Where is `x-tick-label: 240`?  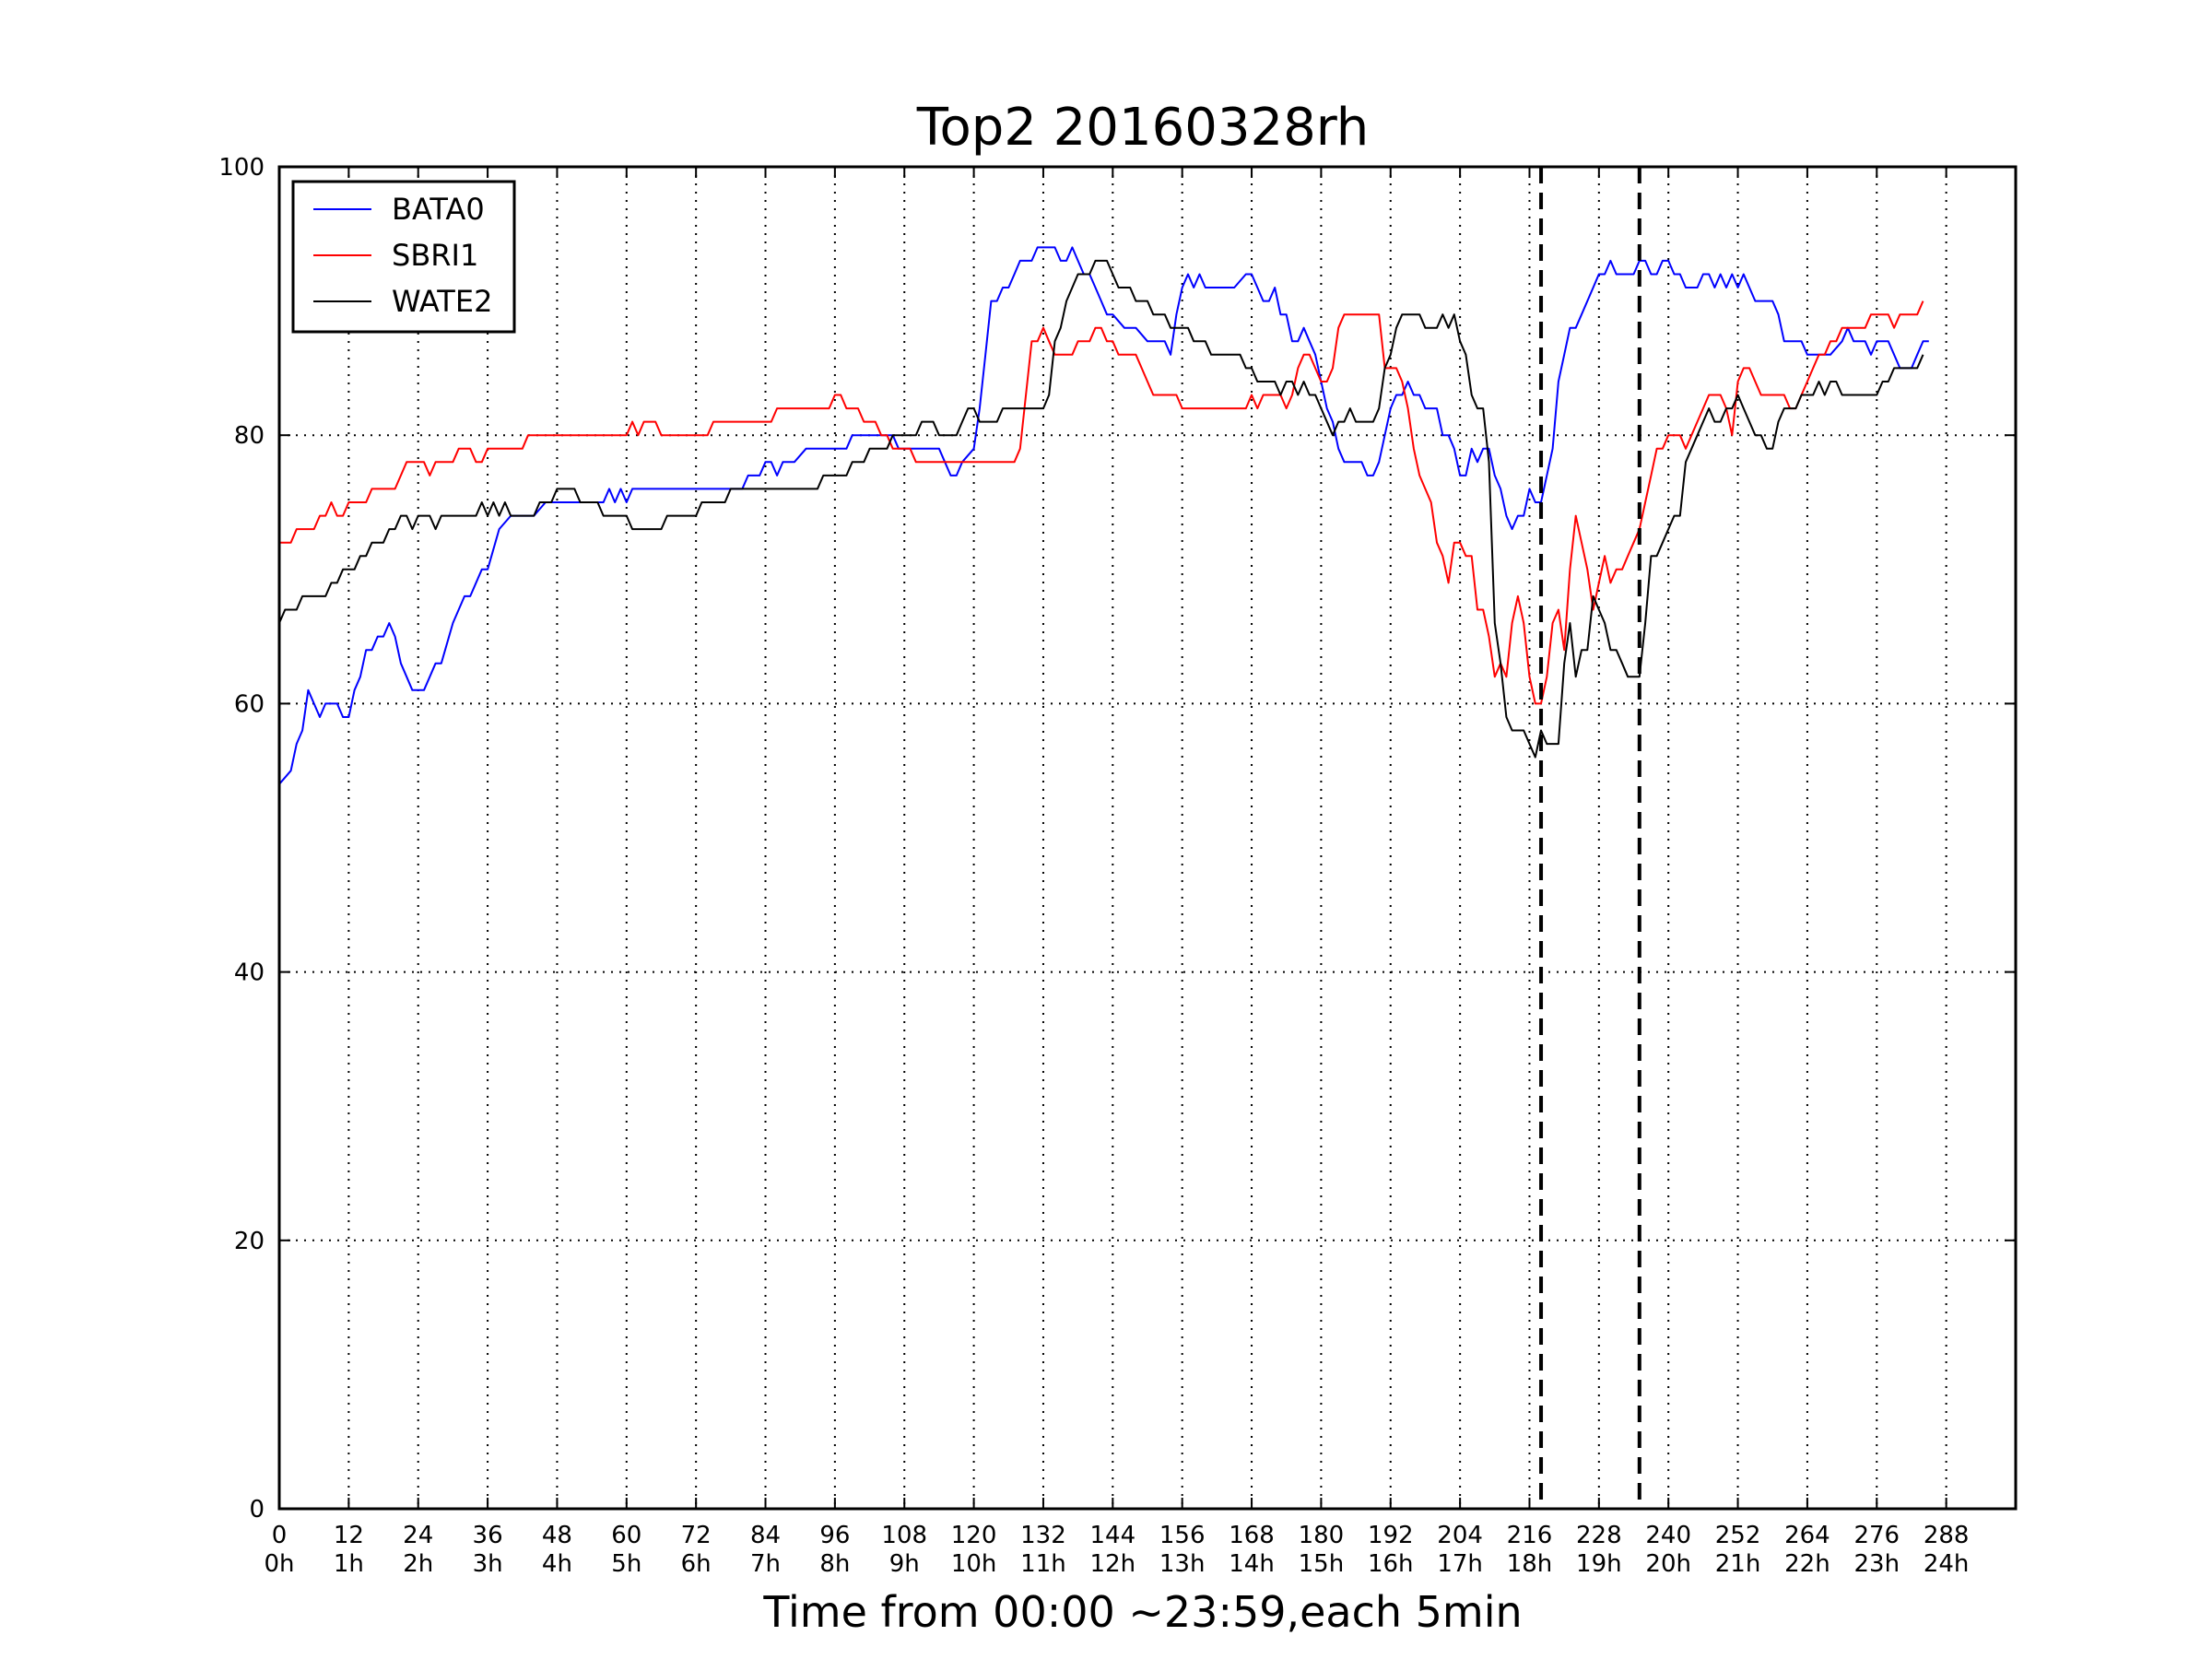 x-tick-label: 240 is located at coordinates (1668, 1535).